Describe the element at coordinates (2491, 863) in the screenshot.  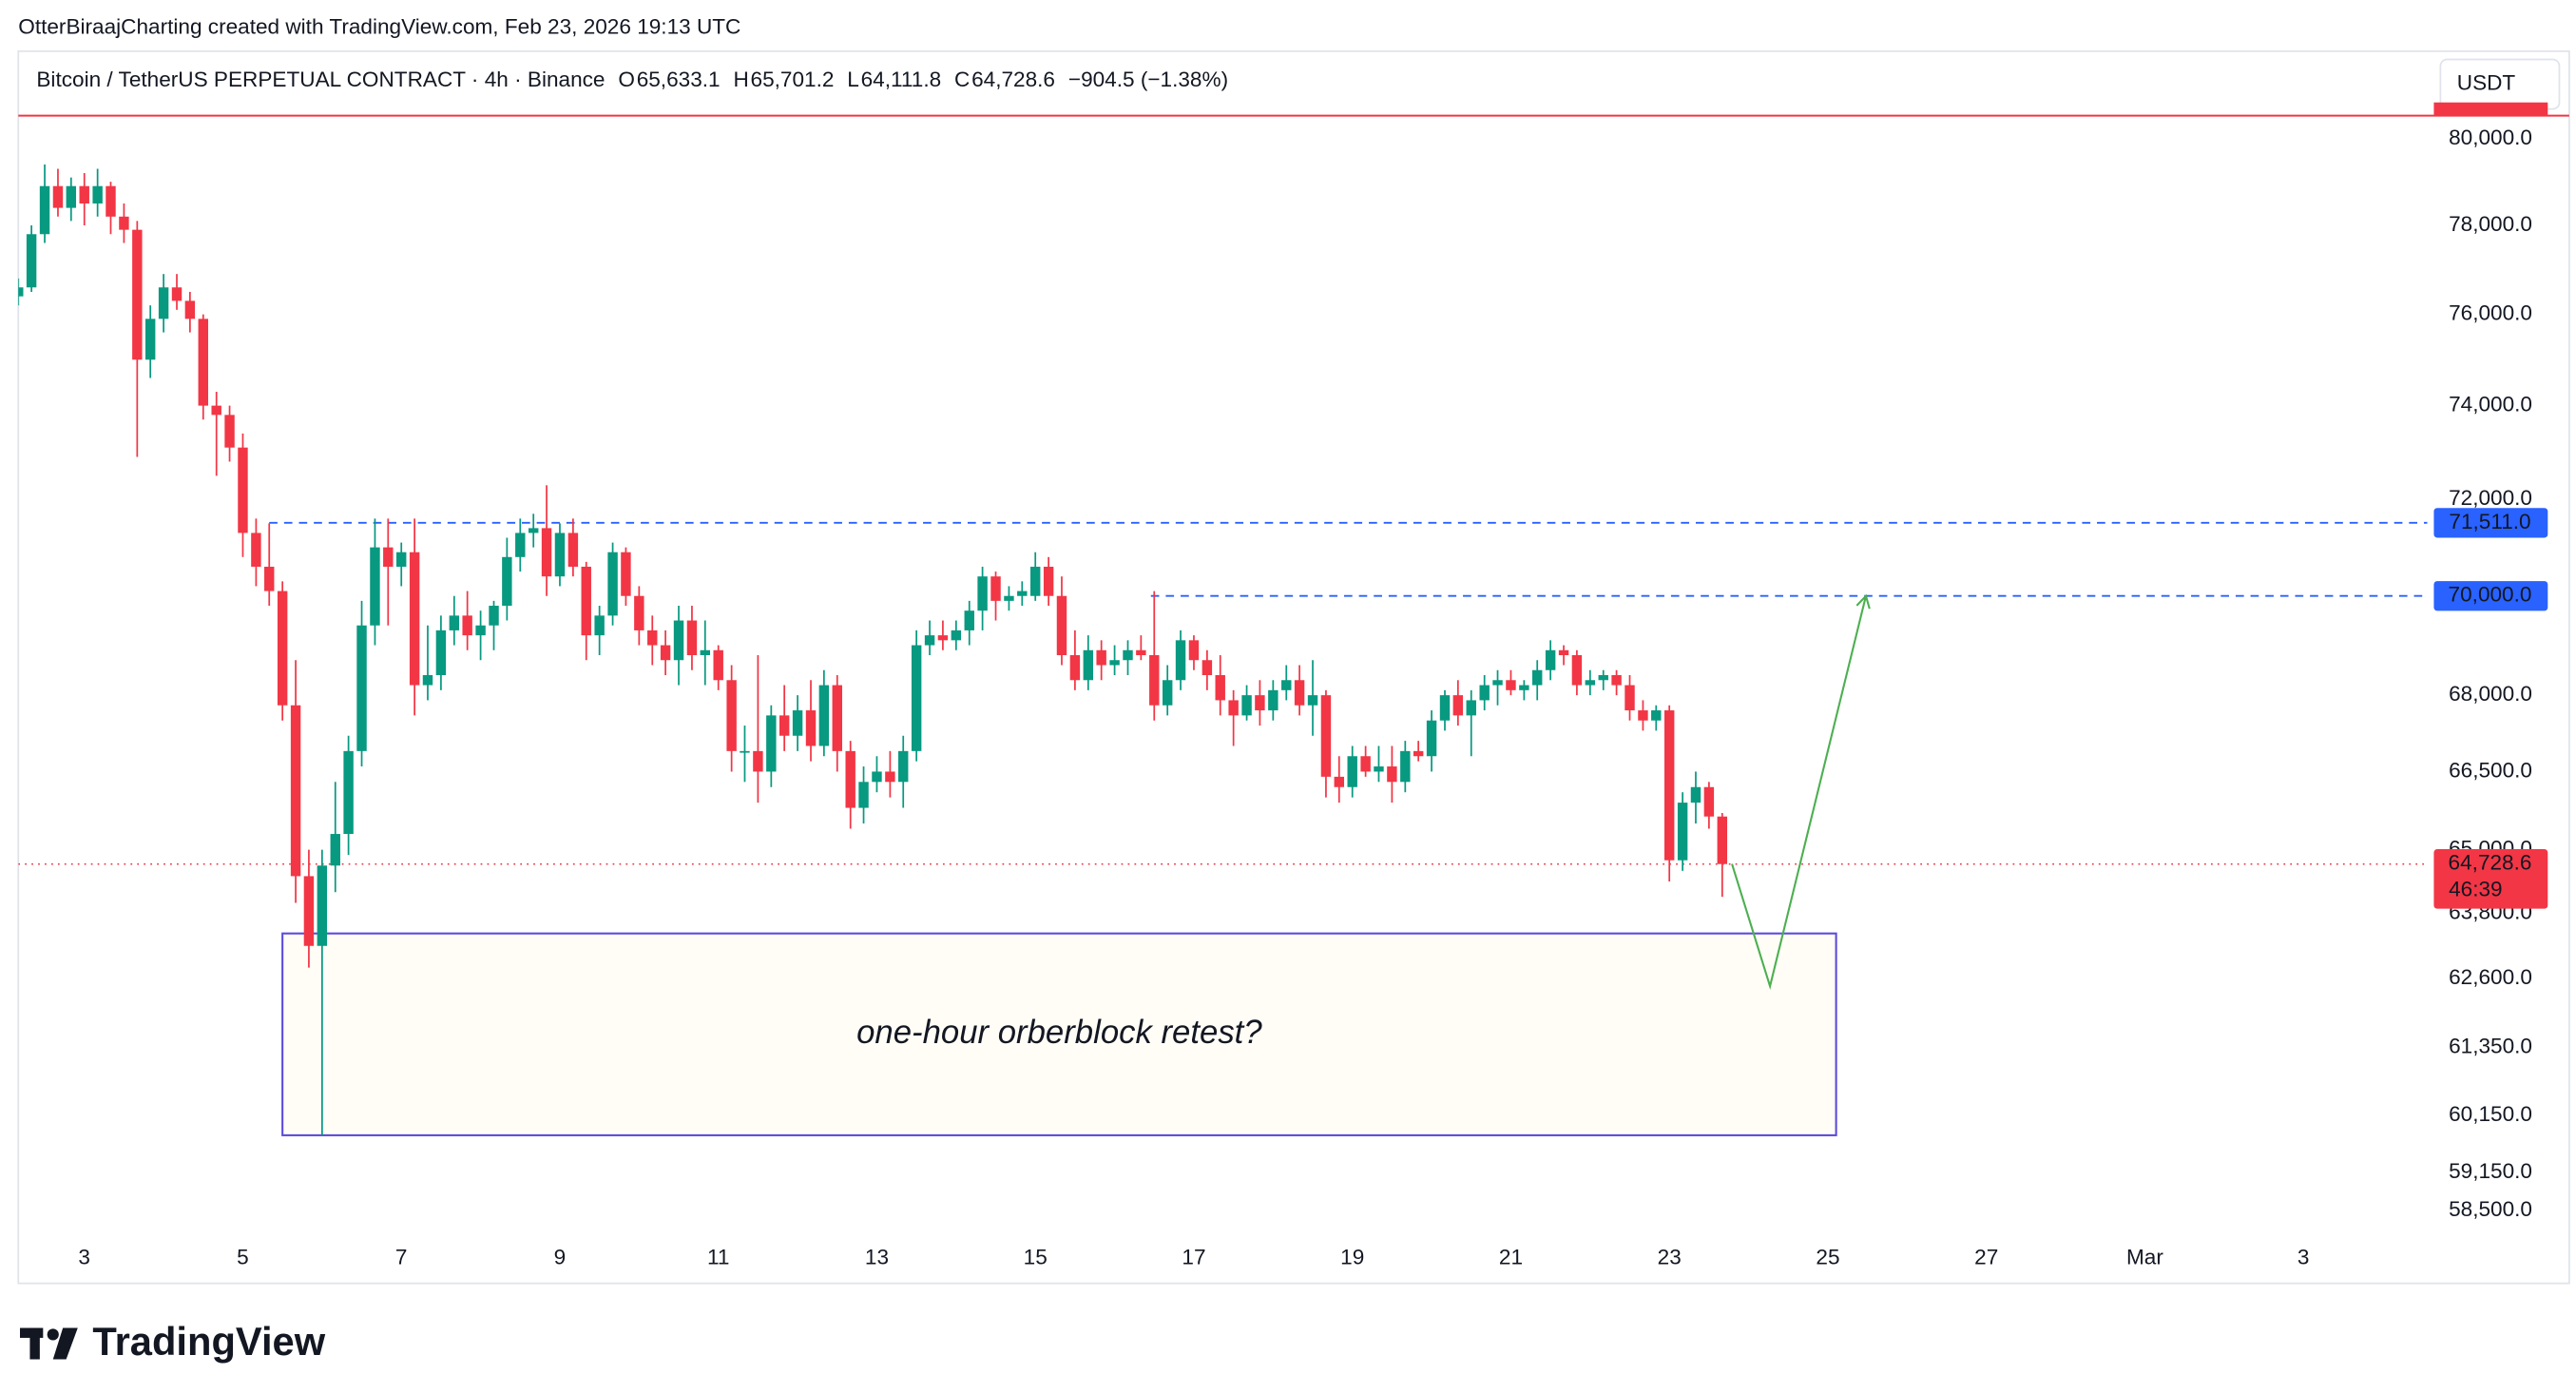
I see `last-price-label: 64,728.6` at that location.